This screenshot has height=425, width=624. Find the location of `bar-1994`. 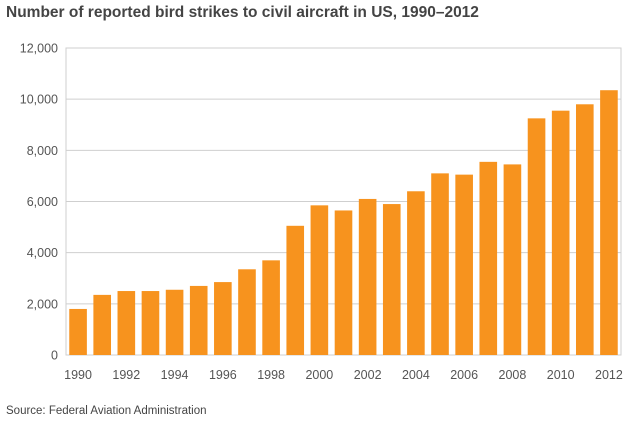

bar-1994 is located at coordinates (174, 322).